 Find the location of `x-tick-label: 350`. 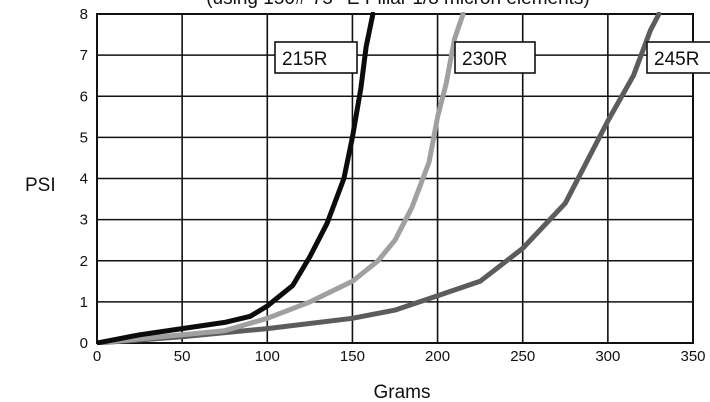

x-tick-label: 350 is located at coordinates (692, 356).